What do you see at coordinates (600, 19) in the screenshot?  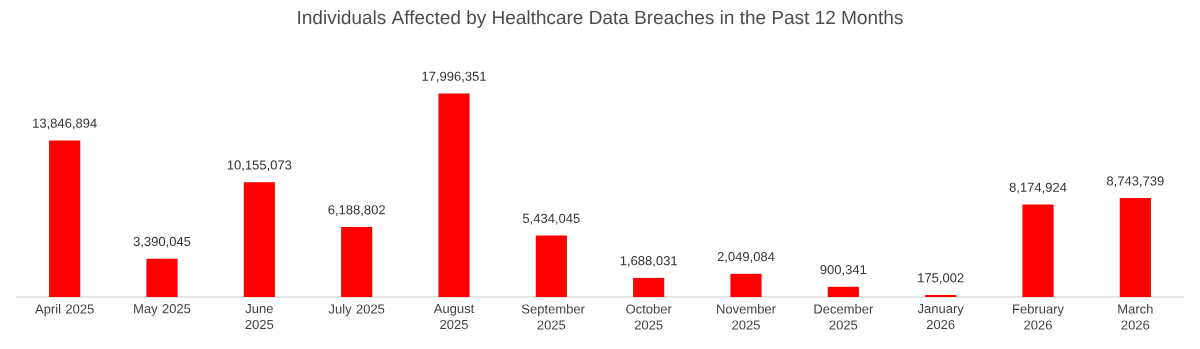 I see `chart-title: Individuals Affected by Healthcare Data Breaches in the Past 12 Months` at bounding box center [600, 19].